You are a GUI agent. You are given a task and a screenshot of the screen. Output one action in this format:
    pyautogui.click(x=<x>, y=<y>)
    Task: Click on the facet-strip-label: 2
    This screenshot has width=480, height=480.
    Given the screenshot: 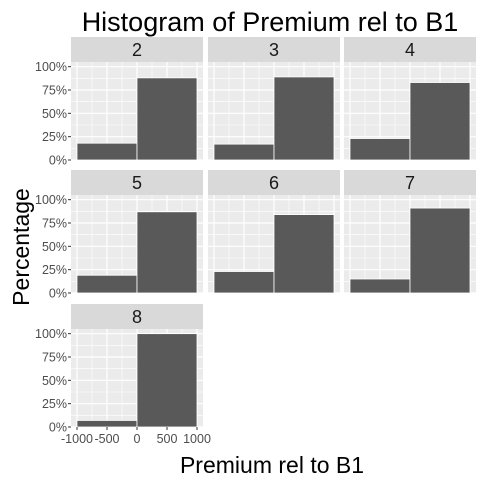 What is the action you would take?
    pyautogui.click(x=137, y=50)
    